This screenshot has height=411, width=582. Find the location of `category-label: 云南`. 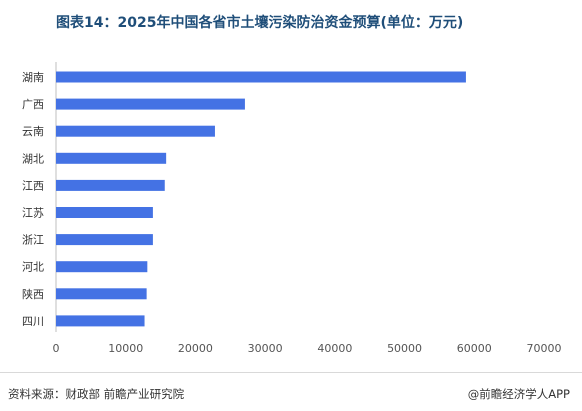

category-label: 云南 is located at coordinates (33, 131).